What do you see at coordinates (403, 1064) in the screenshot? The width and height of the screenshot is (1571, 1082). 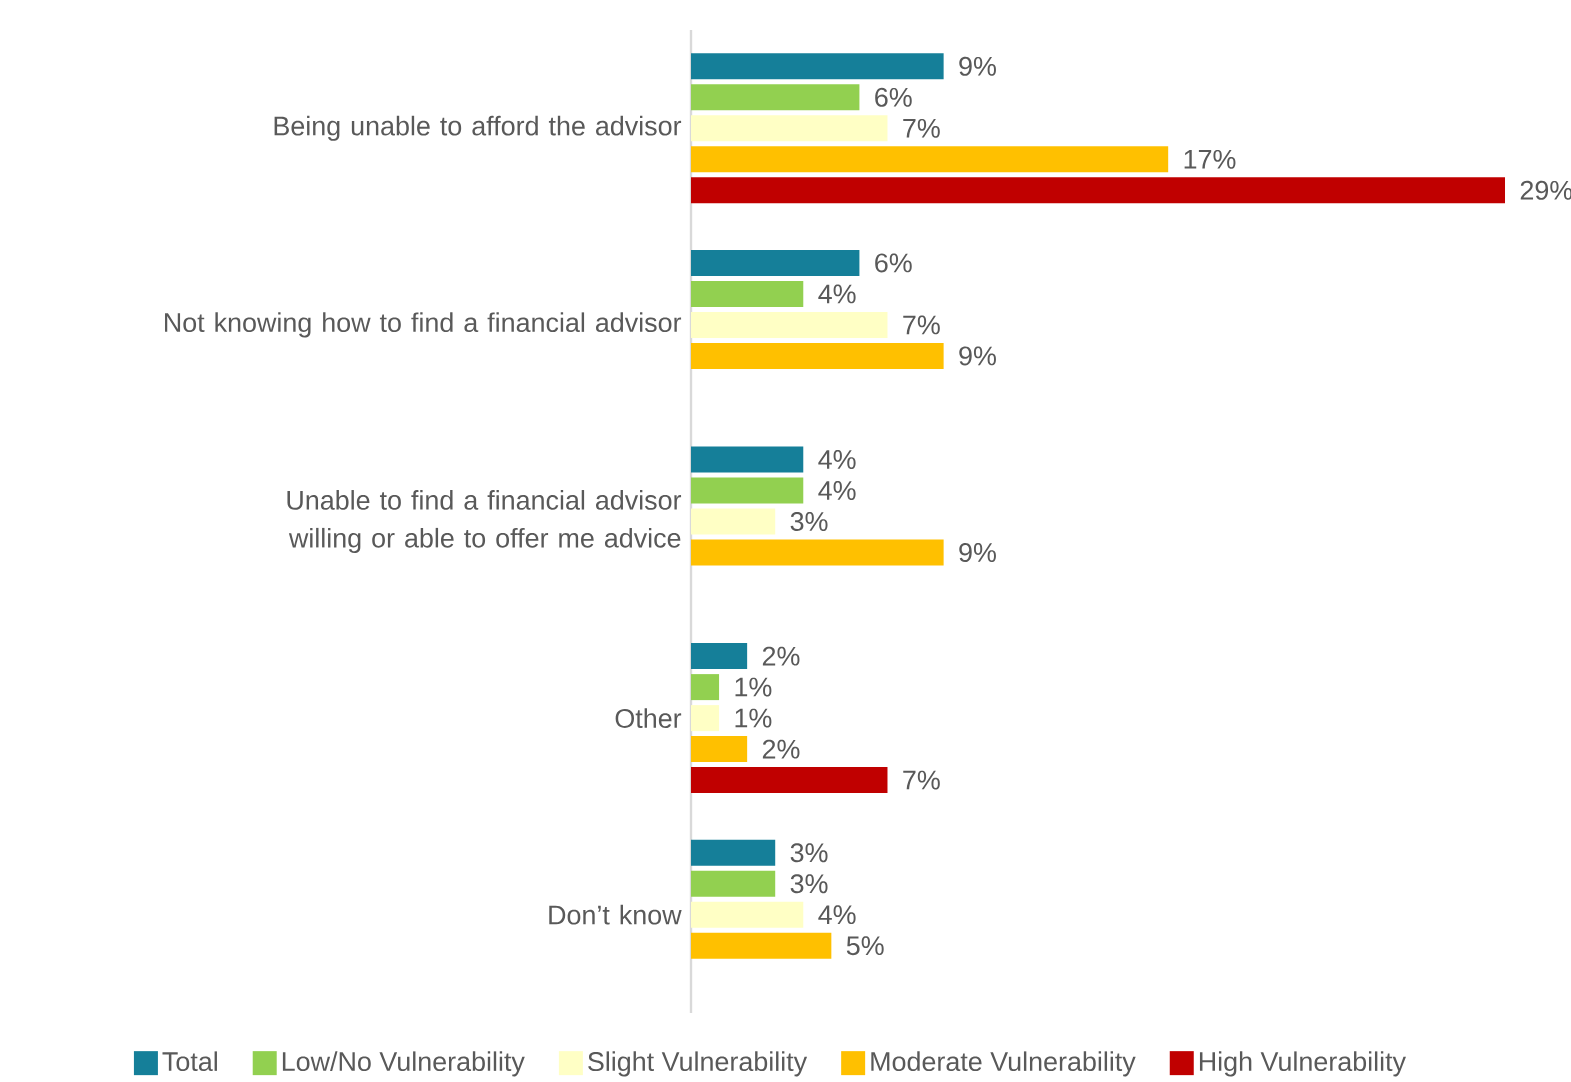 I see `legend-label: Low/No Vulnerability` at bounding box center [403, 1064].